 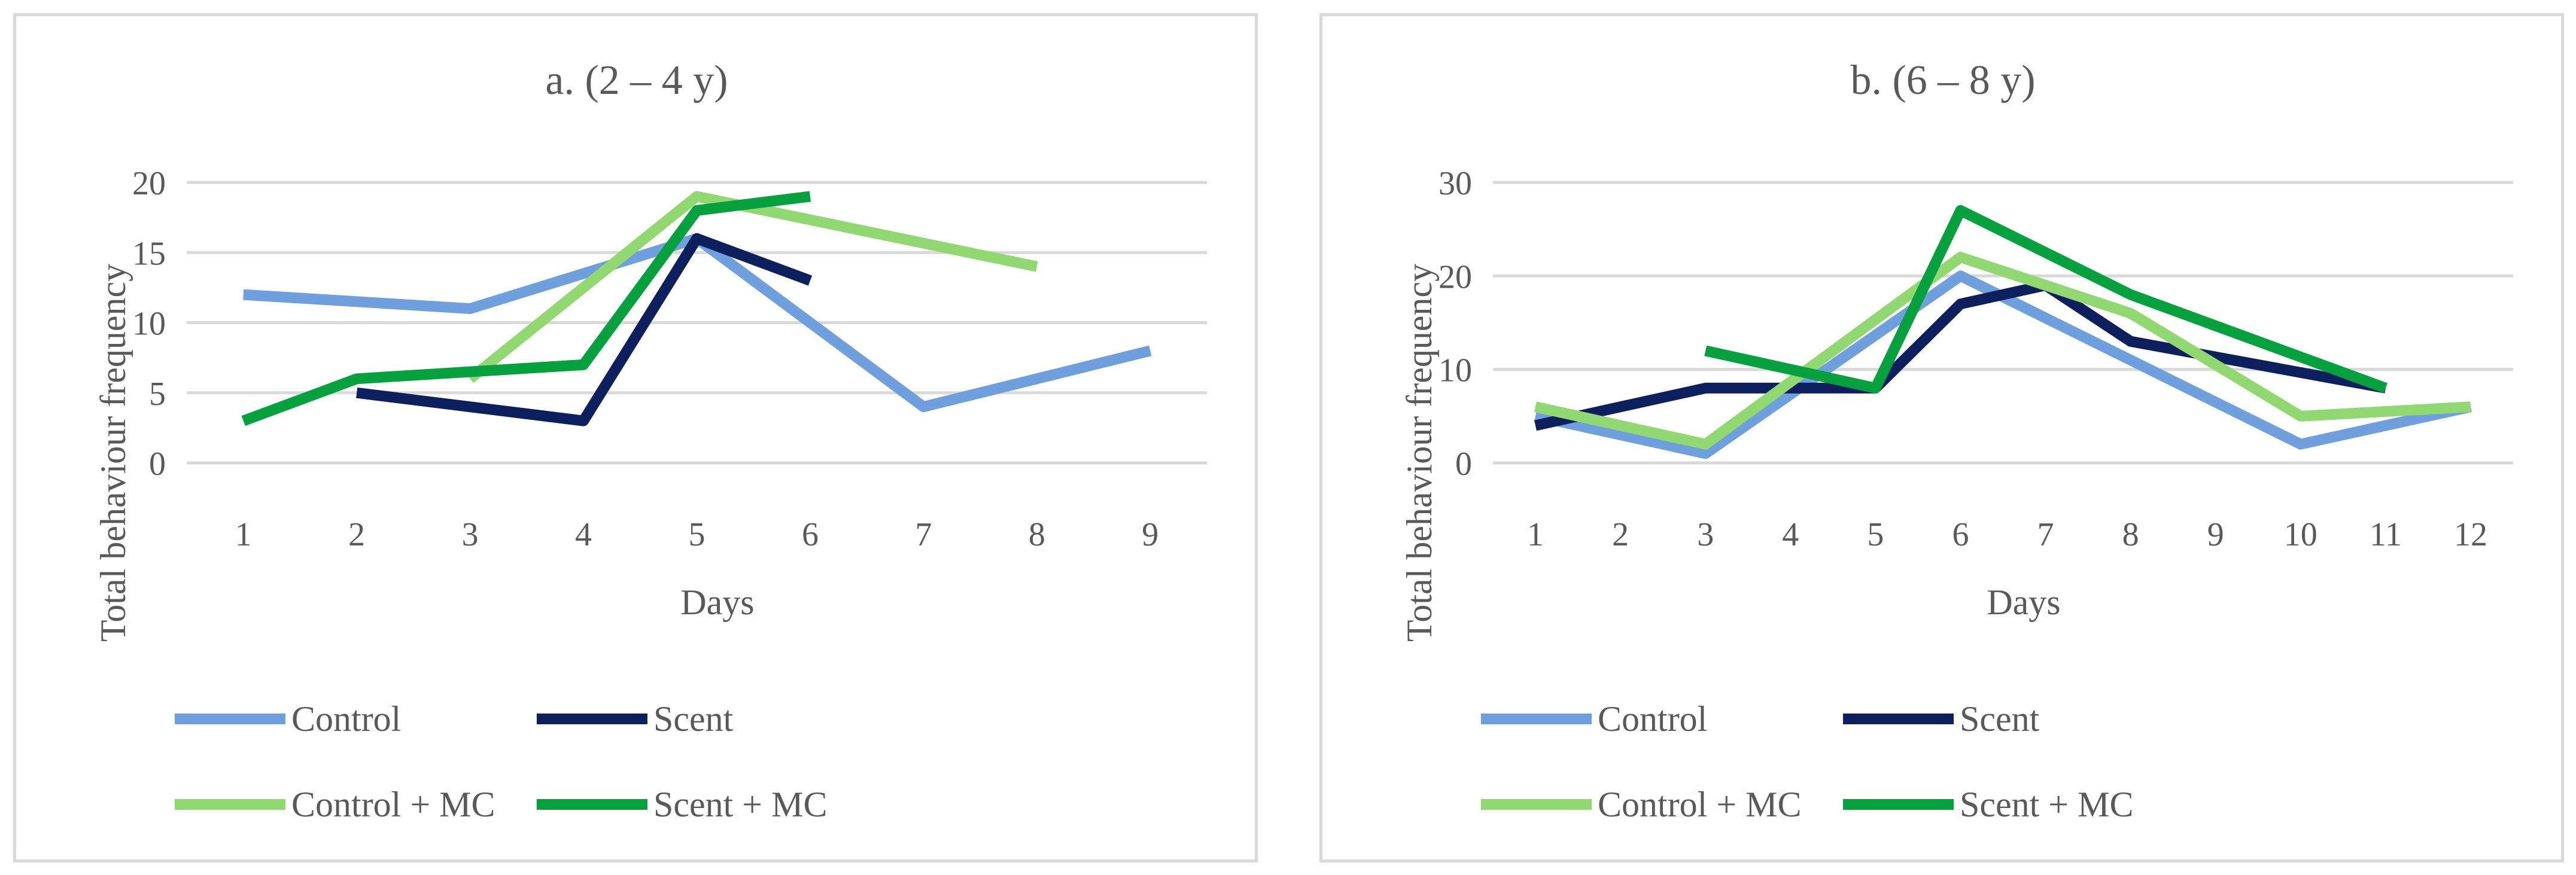 What do you see at coordinates (157, 394) in the screenshot?
I see `y-tick-label: 5` at bounding box center [157, 394].